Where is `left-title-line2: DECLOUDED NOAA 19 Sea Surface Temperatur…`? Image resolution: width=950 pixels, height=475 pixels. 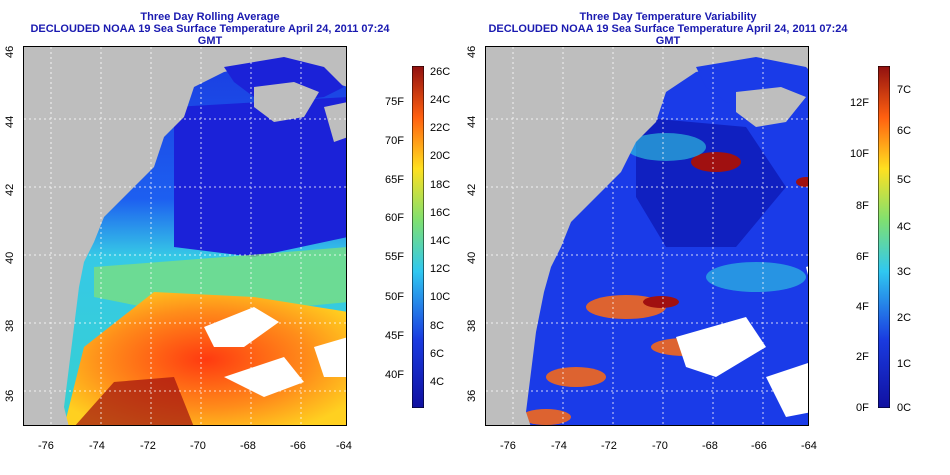
left-title-line2: DECLOUDED NOAA 19 Sea Surface Temperatur… is located at coordinates (210, 35).